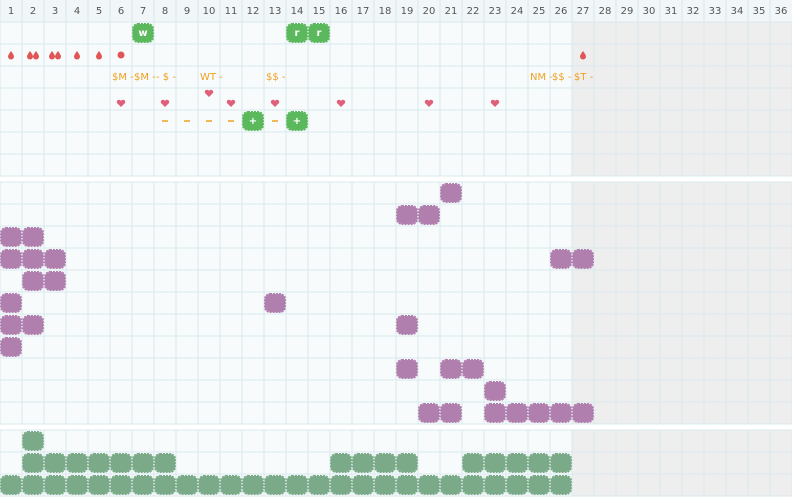 The image size is (792, 501). What do you see at coordinates (759, 11) in the screenshot?
I see `day-number: 35` at bounding box center [759, 11].